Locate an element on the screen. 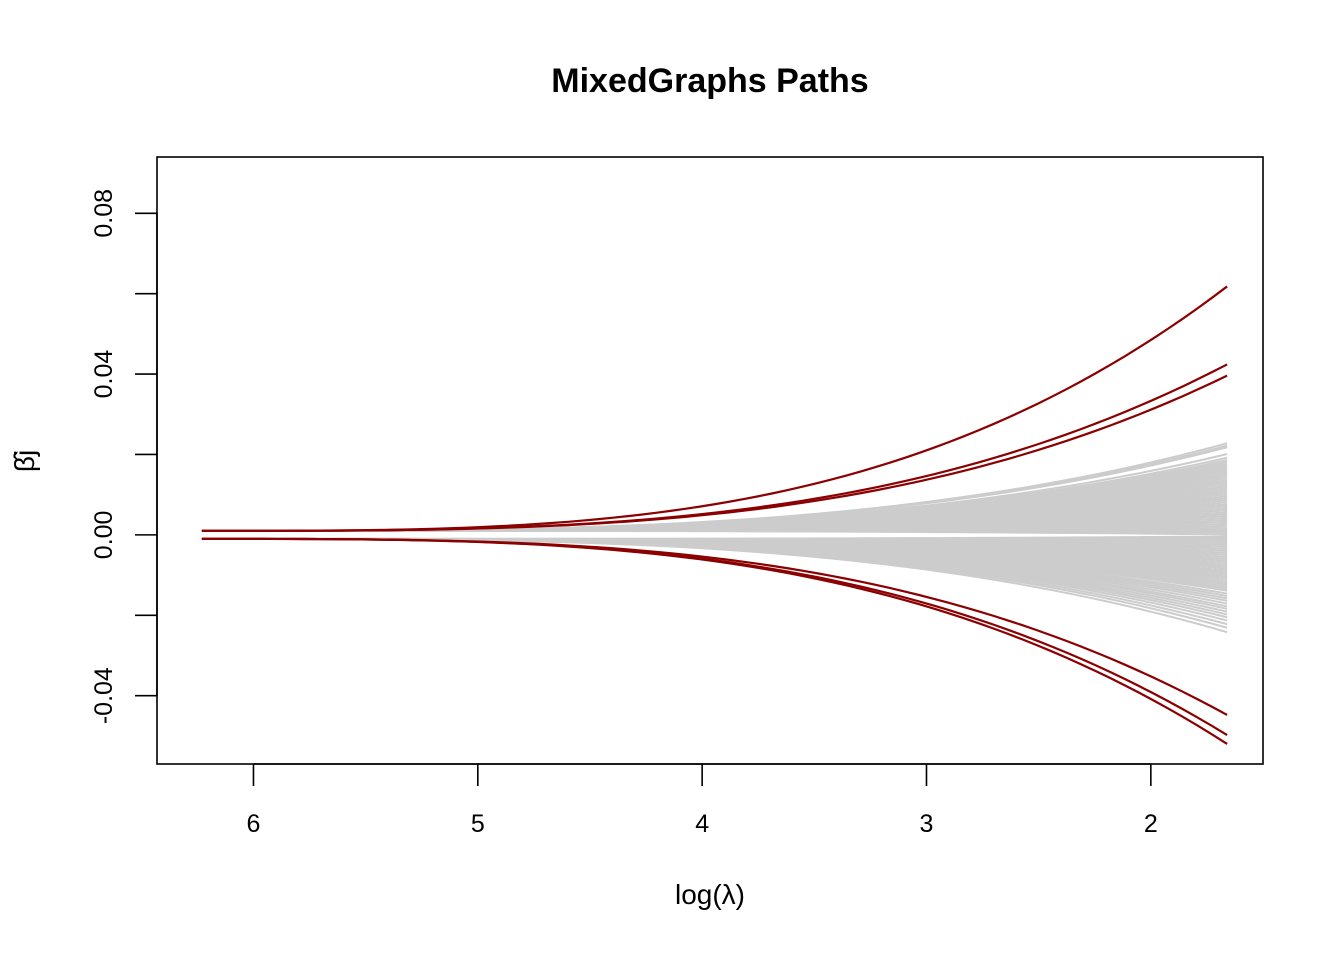  y-tick-label: -0.04 is located at coordinates (104, 695).